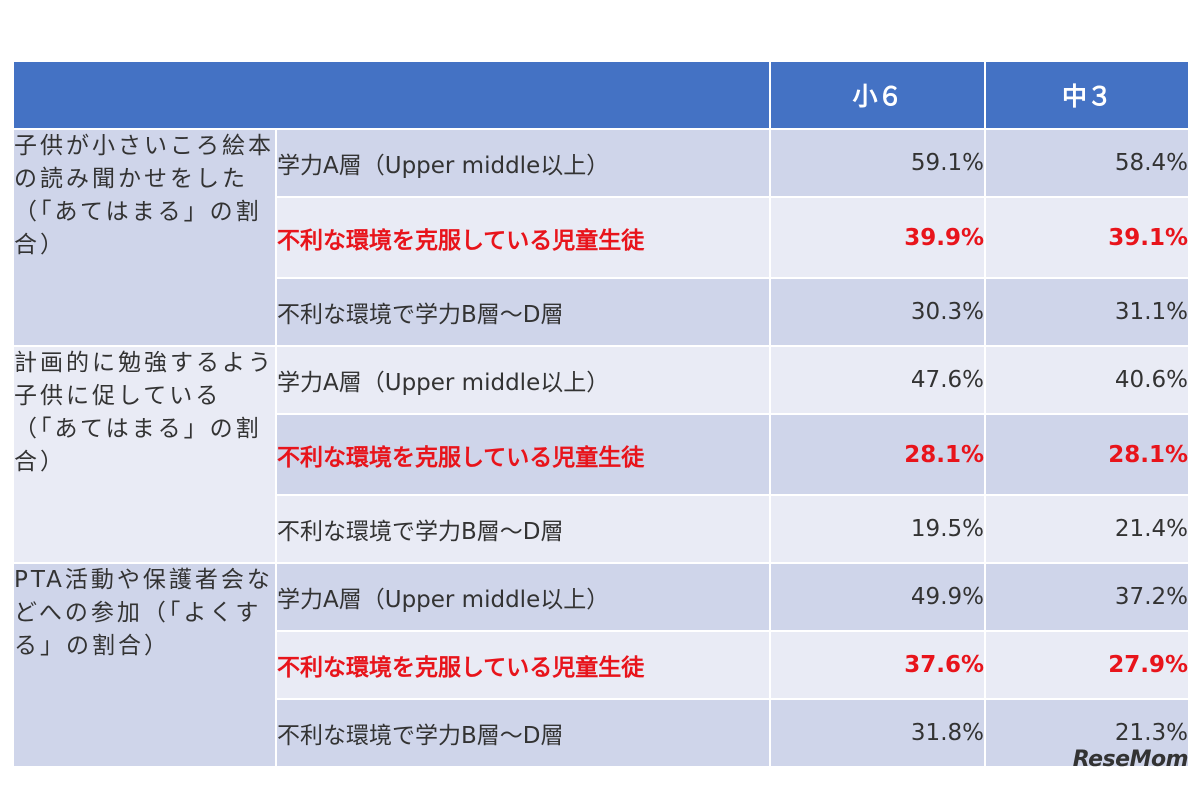 Image resolution: width=1202 pixels, height=786 pixels. I want to click on value-grade9: 21.4%, so click(1087, 529).